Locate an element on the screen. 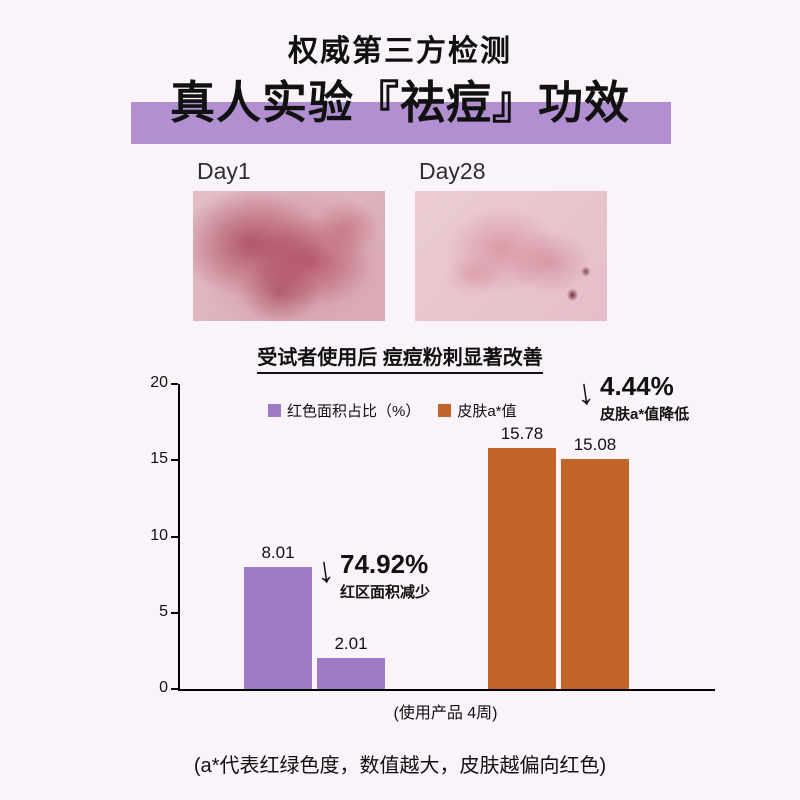 The image size is (800, 800). annotation-value: 4.44% is located at coordinates (637, 386).